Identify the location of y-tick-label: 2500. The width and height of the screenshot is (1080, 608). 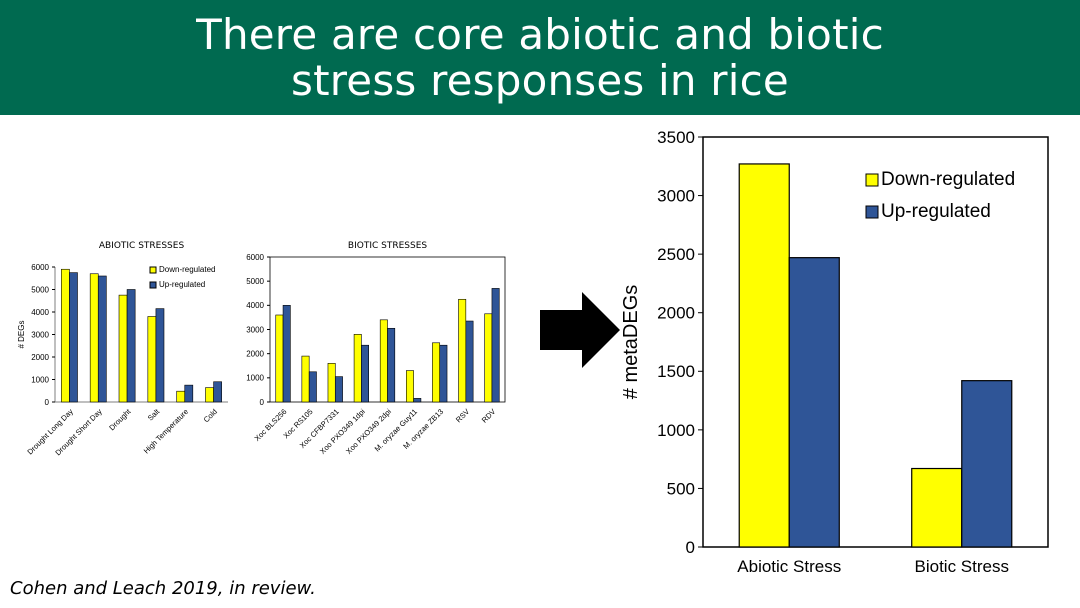
(676, 254).